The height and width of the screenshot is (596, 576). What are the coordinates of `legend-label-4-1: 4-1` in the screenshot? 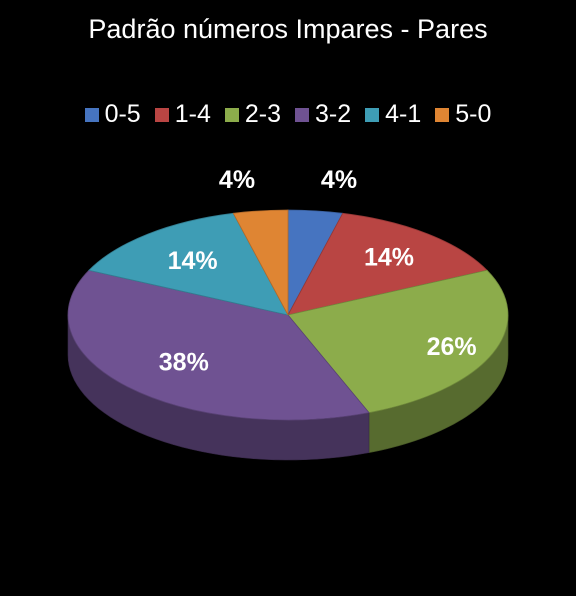 It's located at (403, 114).